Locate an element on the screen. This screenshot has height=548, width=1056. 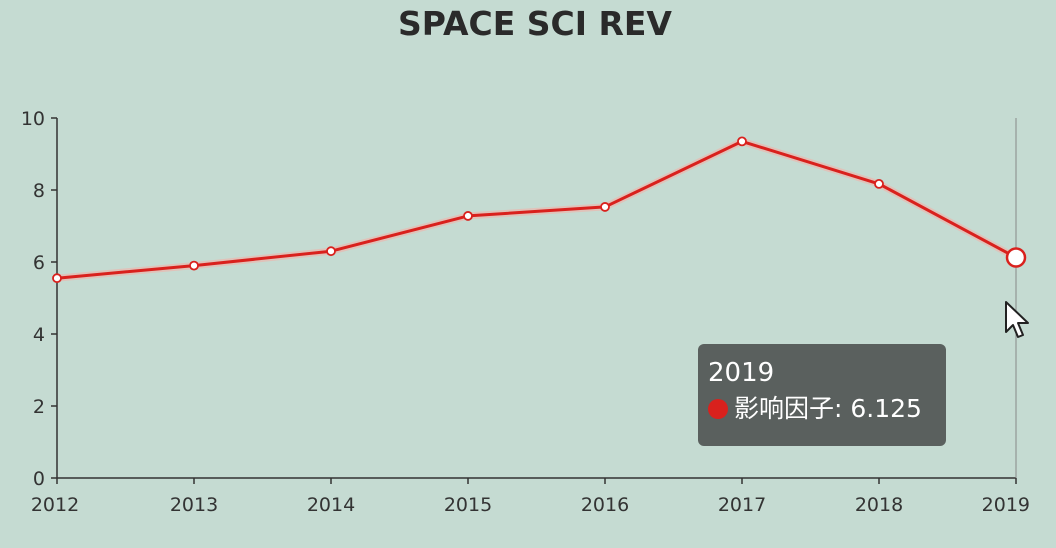
mouse-pointer-icon is located at coordinates (1017, 319).